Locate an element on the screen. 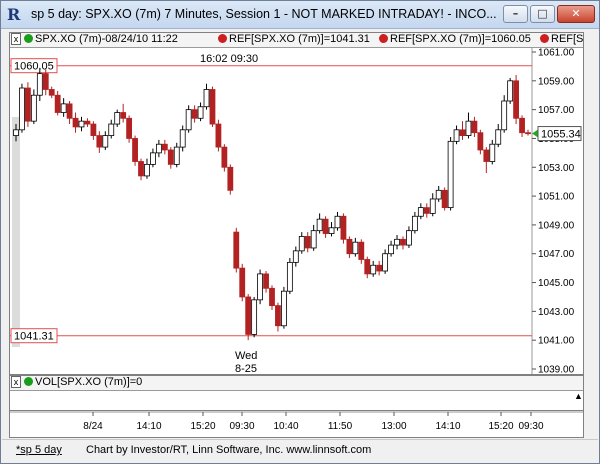  reference-label: 1060.05 is located at coordinates (34, 67).